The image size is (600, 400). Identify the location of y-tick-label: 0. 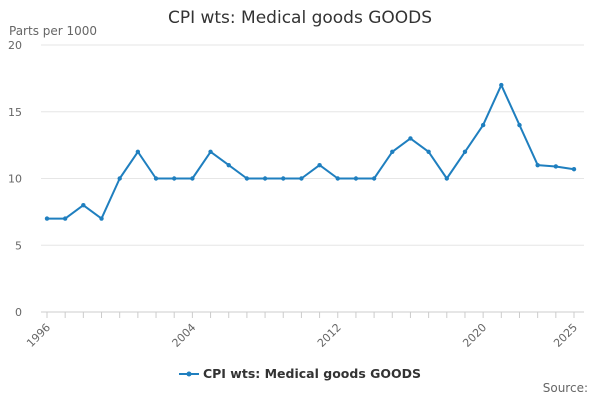
(18, 312).